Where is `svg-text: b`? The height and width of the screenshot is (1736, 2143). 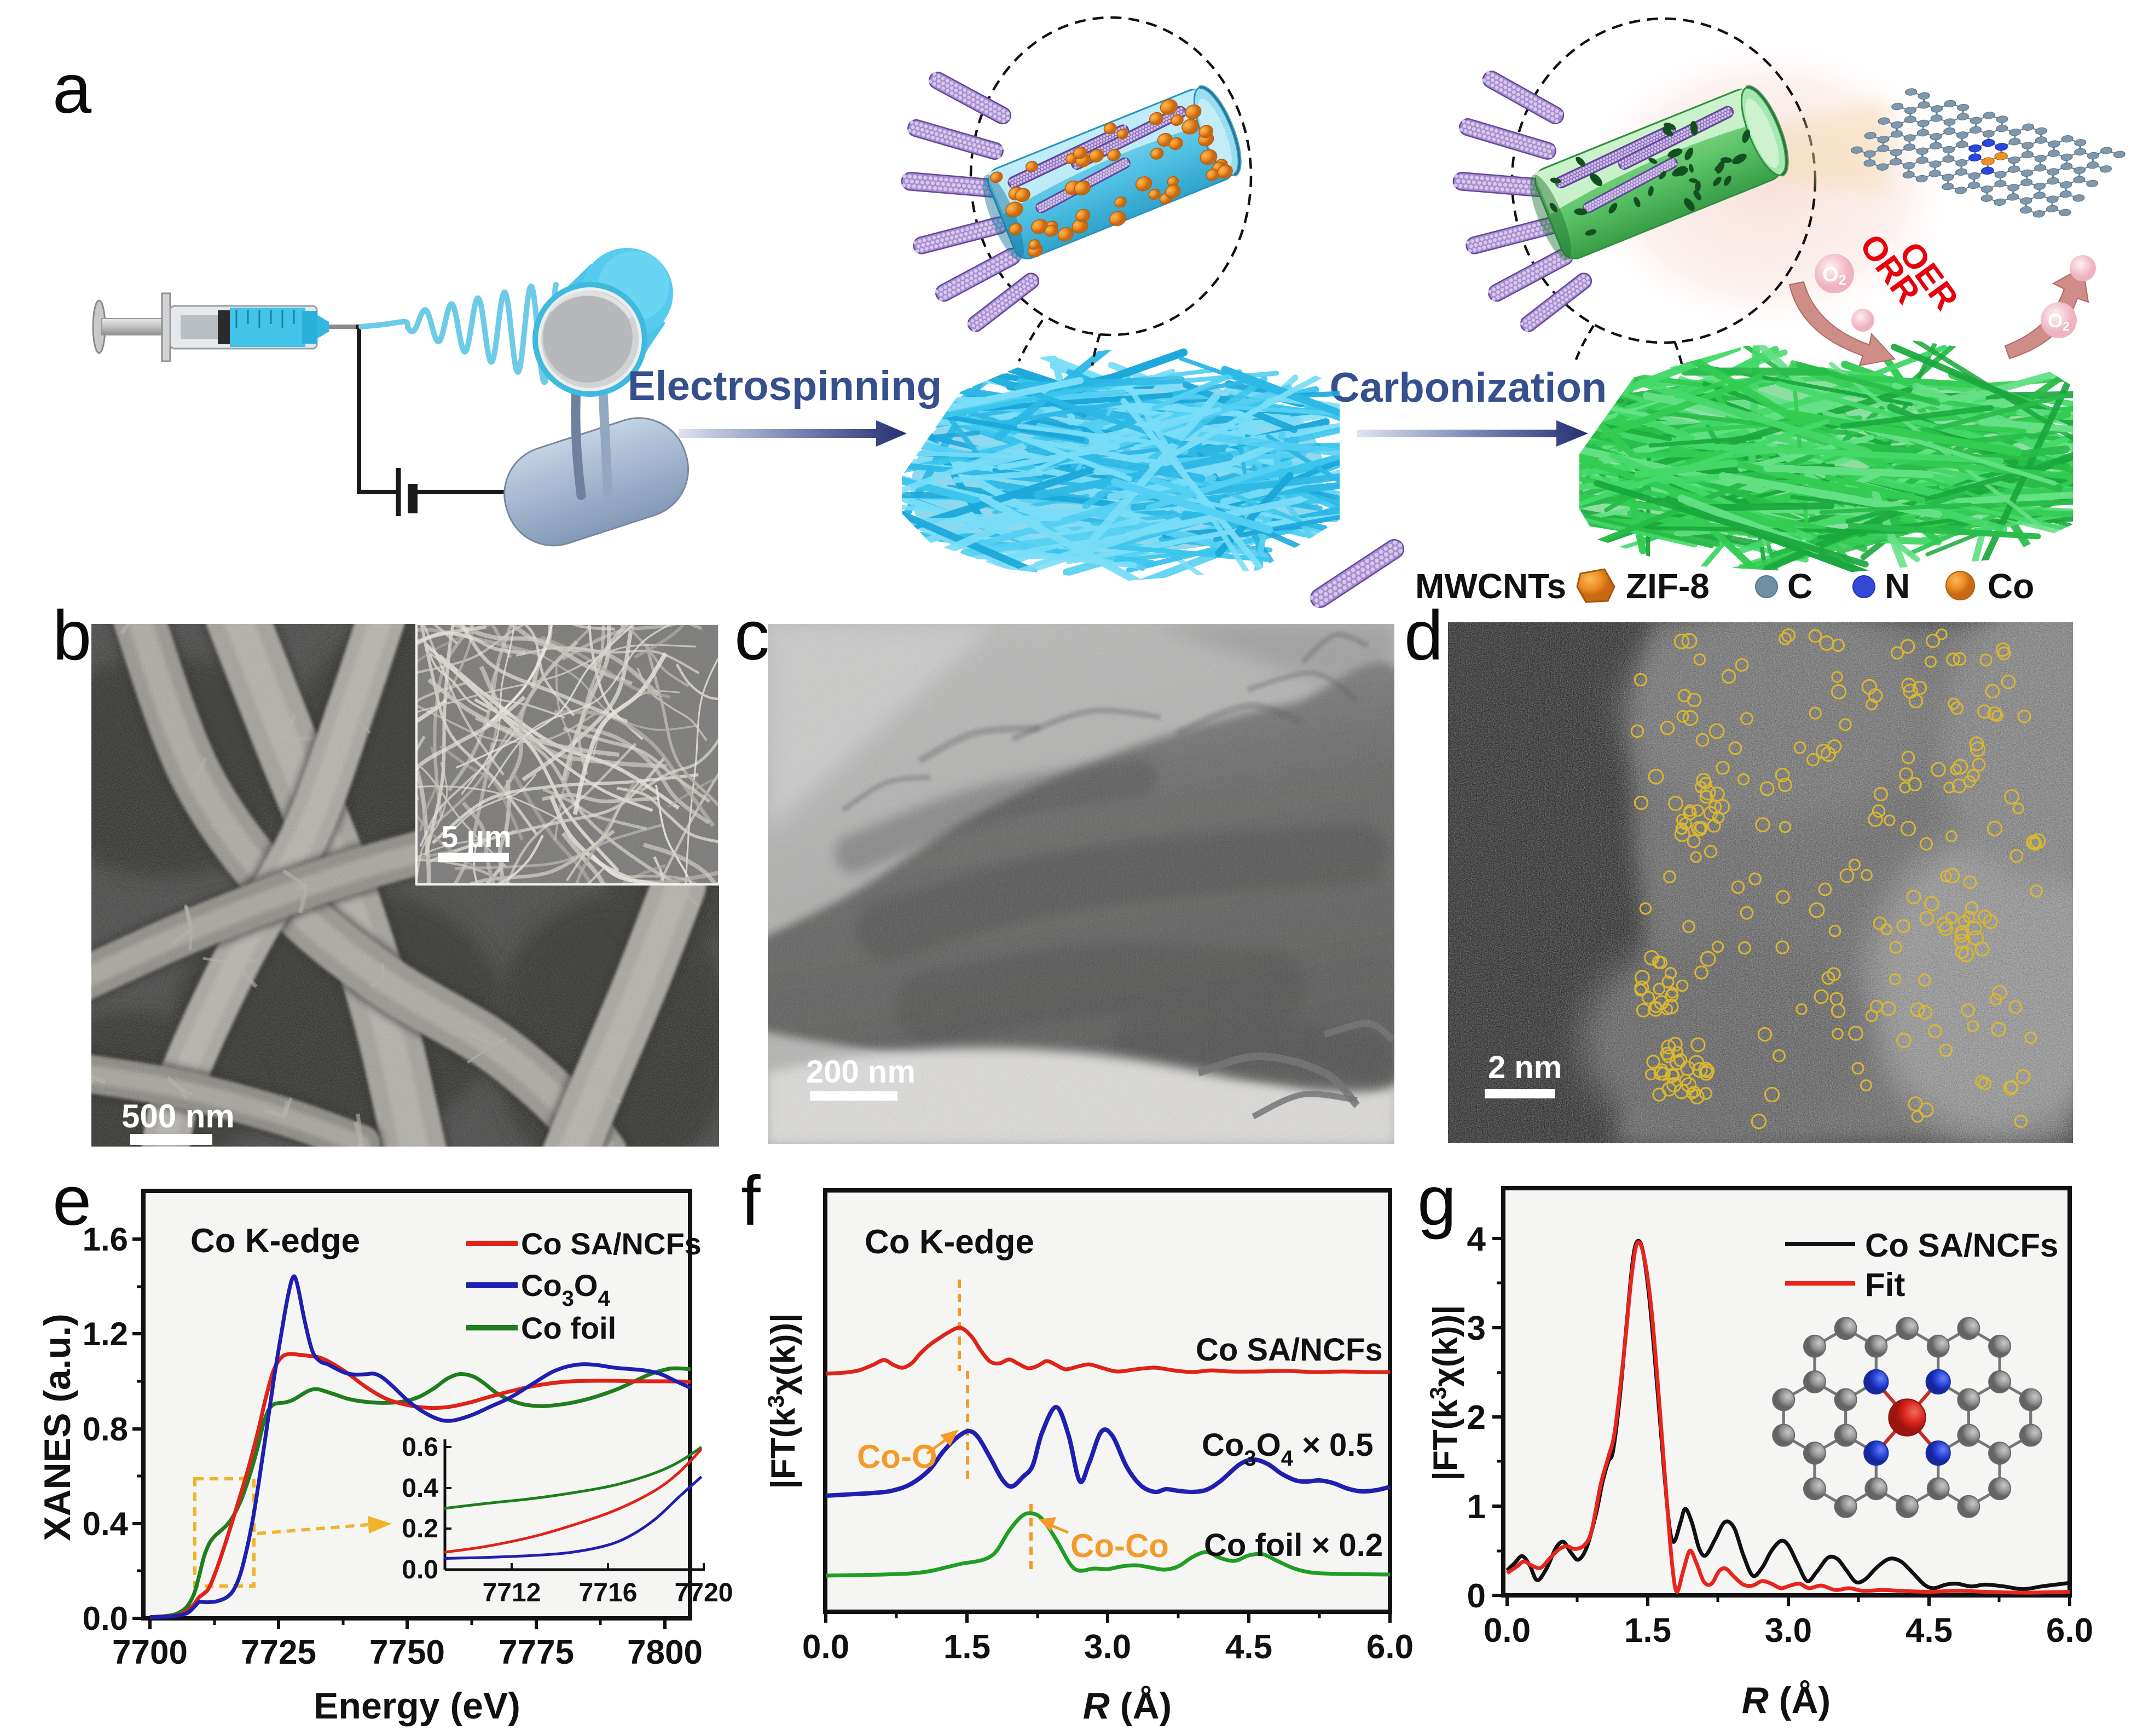 svg-text: b is located at coordinates (72, 636).